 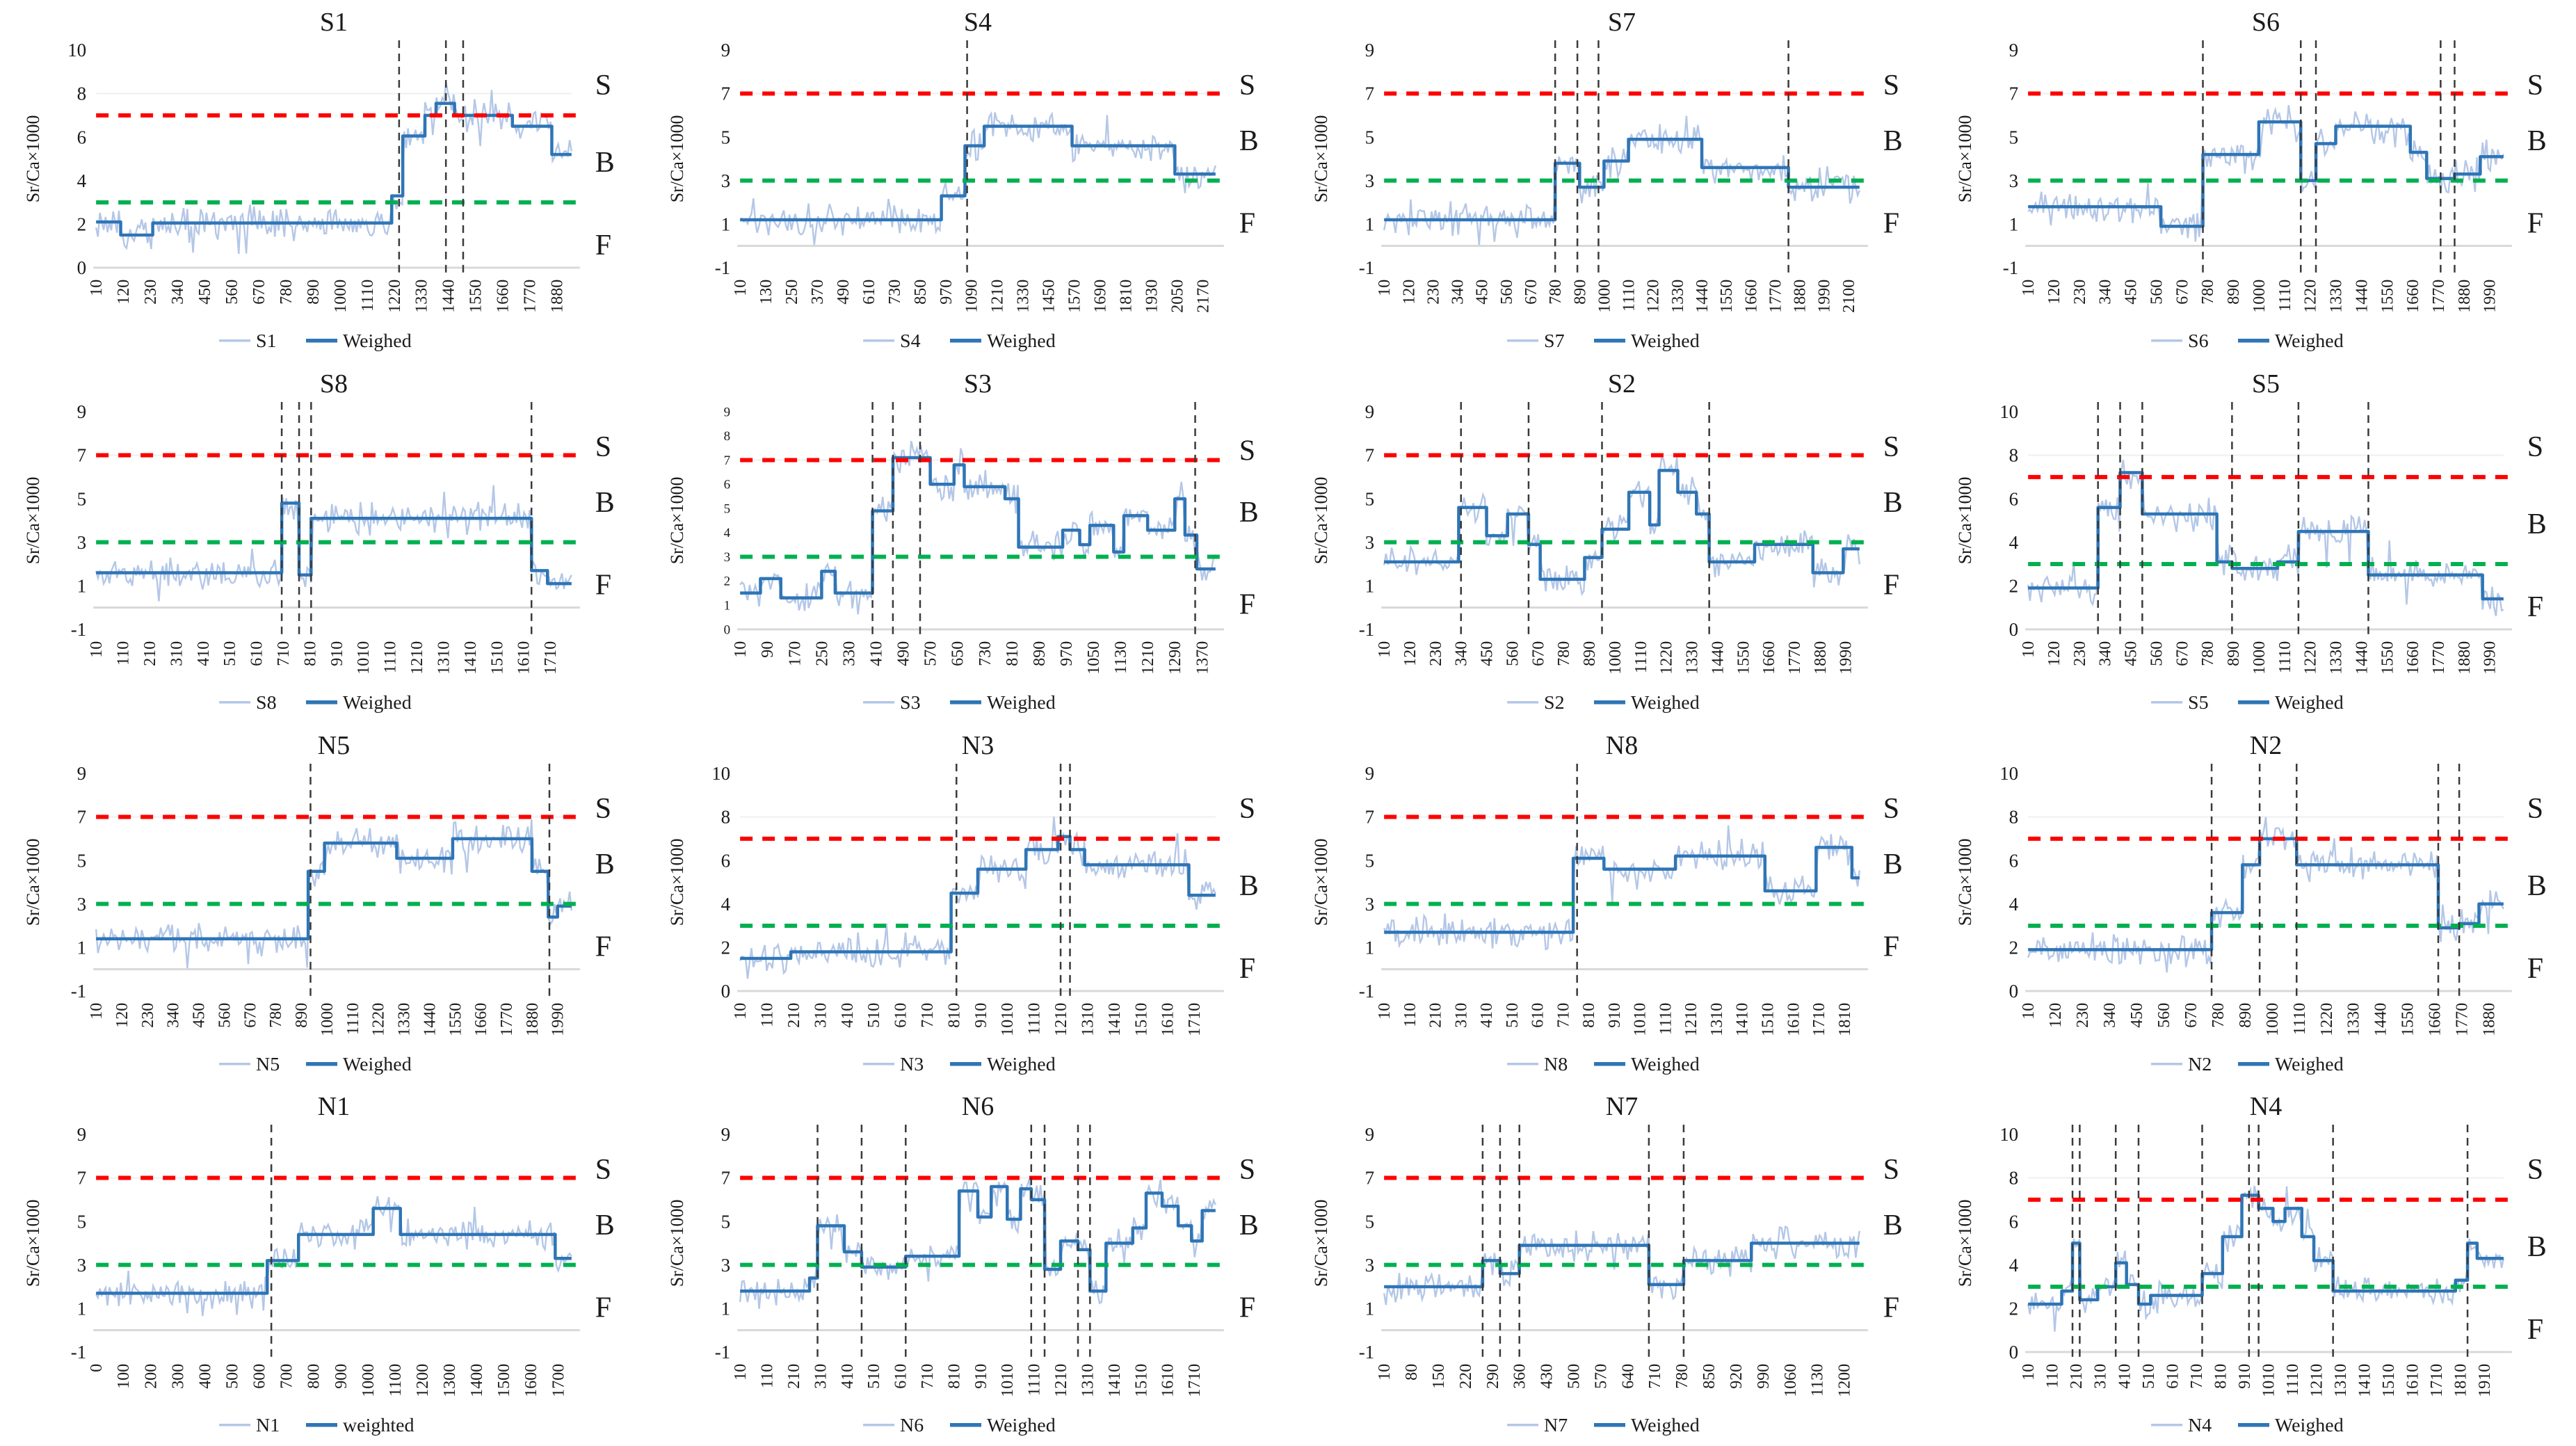 What do you see at coordinates (1513, 1014) in the screenshot?
I see `x-tick-label: 510` at bounding box center [1513, 1014].